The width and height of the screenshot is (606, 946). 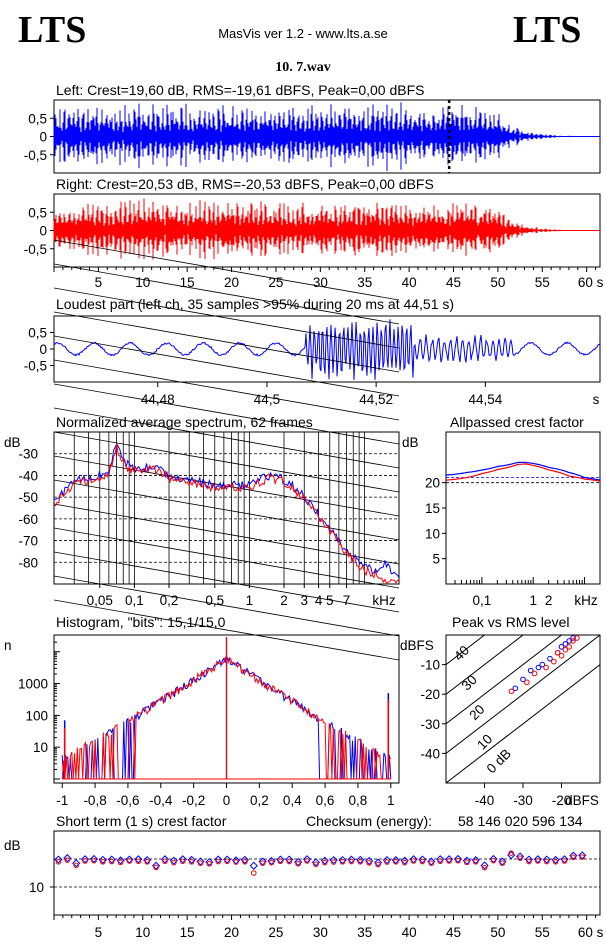 What do you see at coordinates (469, 682) in the screenshot?
I see `peak-vs-rms-diag-label: 30` at bounding box center [469, 682].